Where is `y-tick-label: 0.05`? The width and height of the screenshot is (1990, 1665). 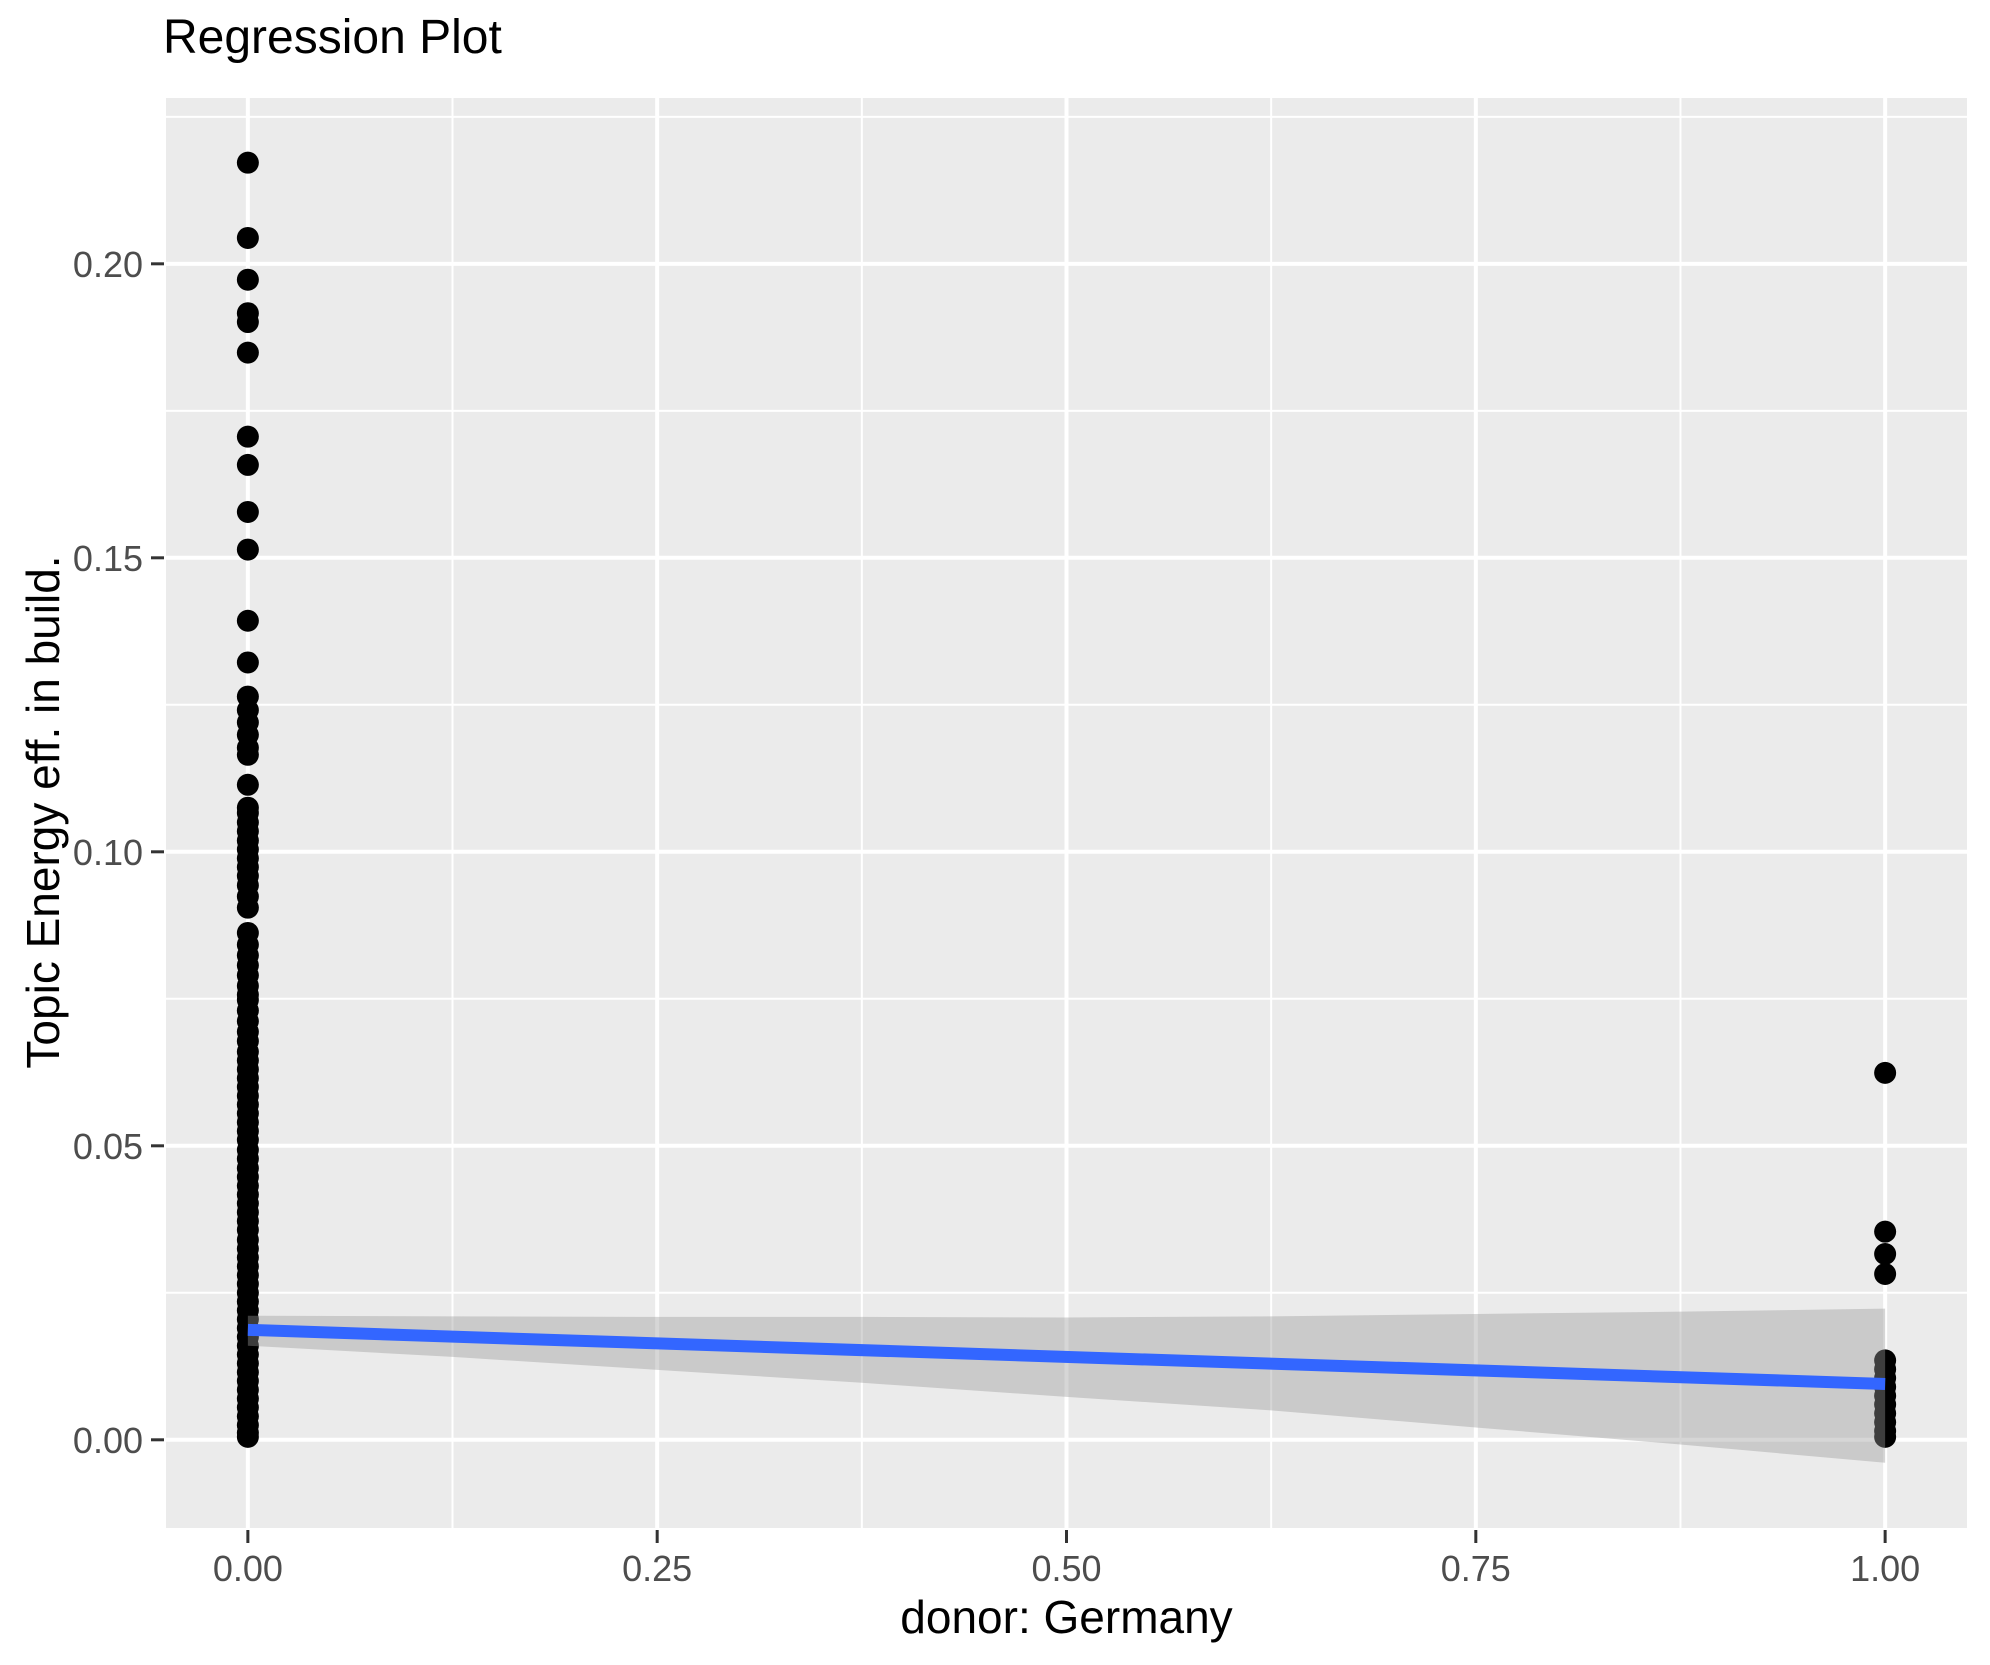 y-tick-label: 0.05 is located at coordinates (108, 1146).